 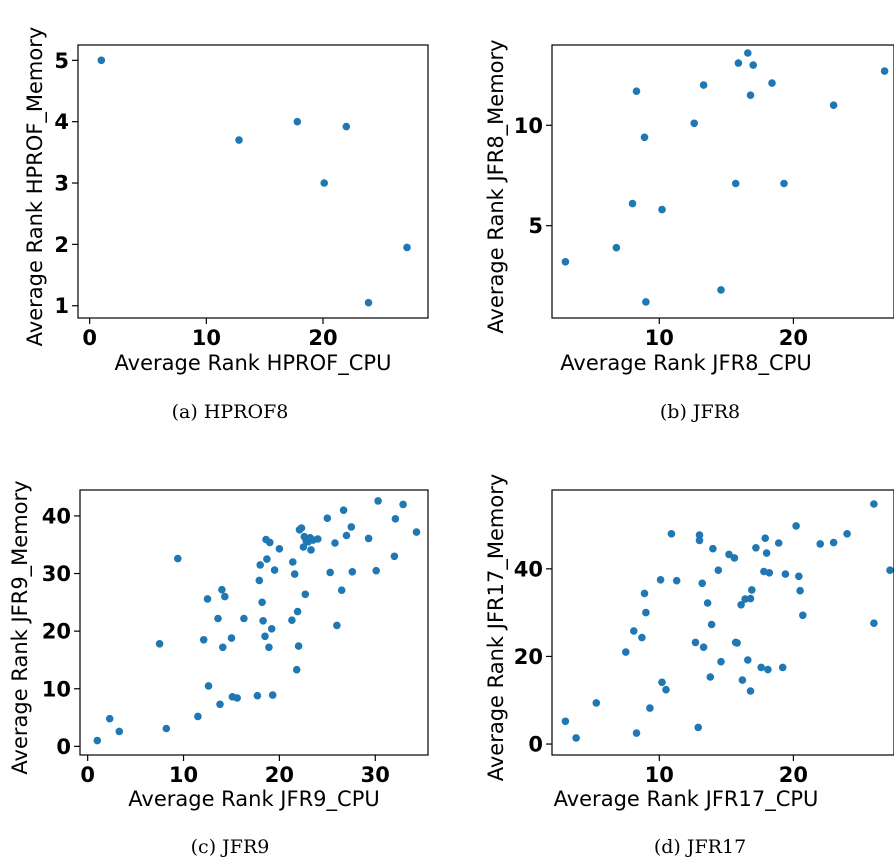 I want to click on y-tick-label: 2, so click(x=61, y=245).